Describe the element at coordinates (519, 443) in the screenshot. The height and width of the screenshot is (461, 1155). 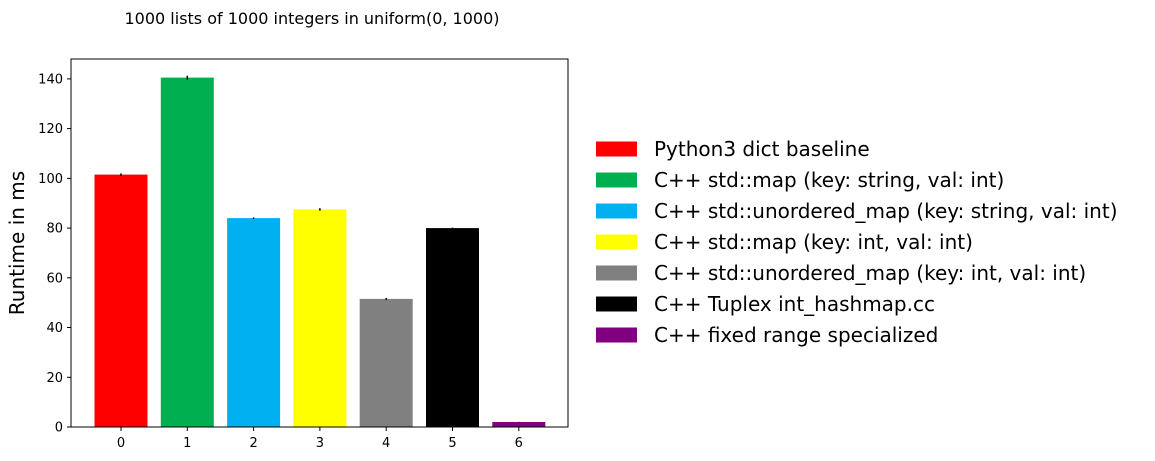
I see `x-tick-label-6: 6` at that location.